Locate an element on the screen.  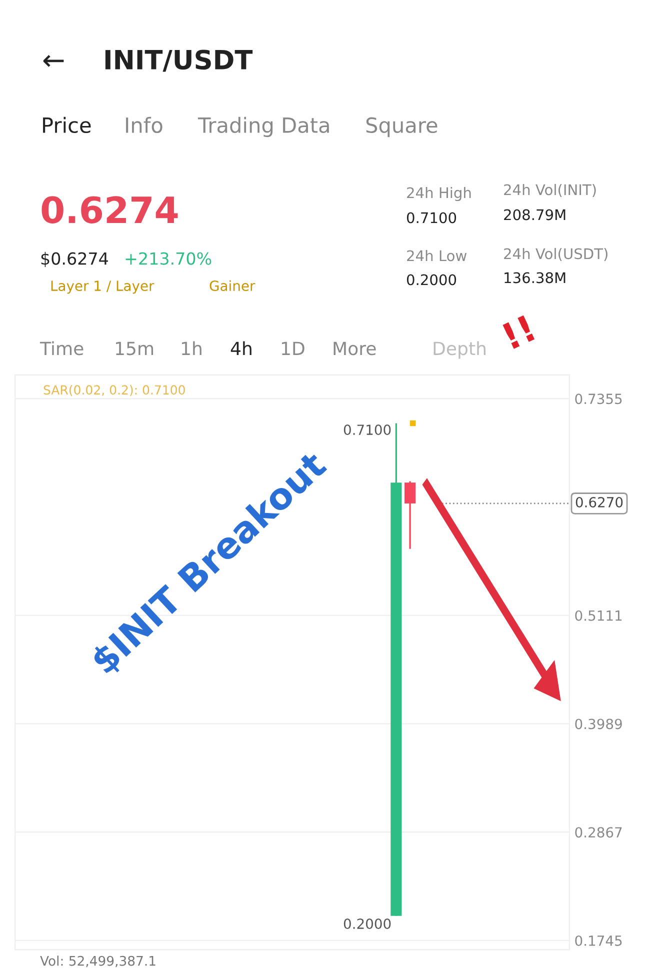
text: Vol: 52,499,387.1 is located at coordinates (98, 962).